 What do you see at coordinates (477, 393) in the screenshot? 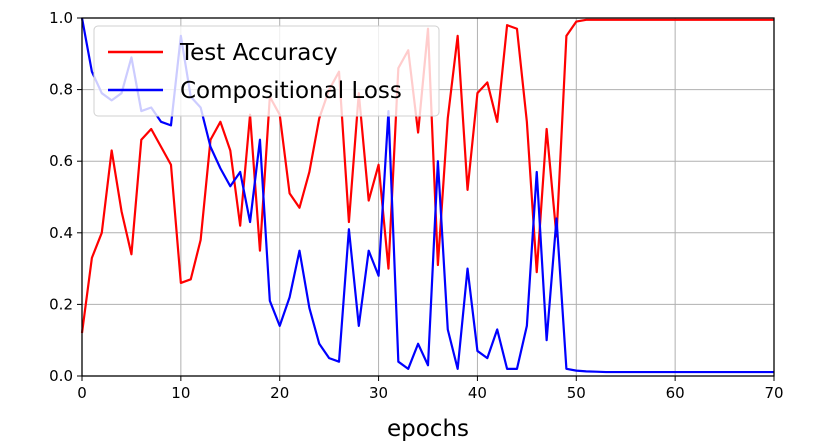
I see `x-tick-label: 40` at bounding box center [477, 393].